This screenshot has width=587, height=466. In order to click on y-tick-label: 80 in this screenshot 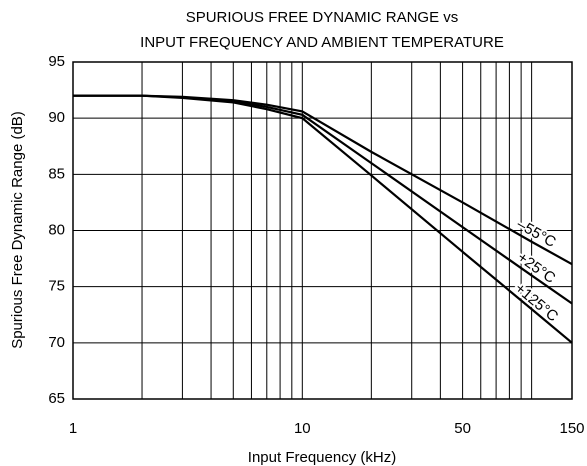, I will do `click(56, 229)`.